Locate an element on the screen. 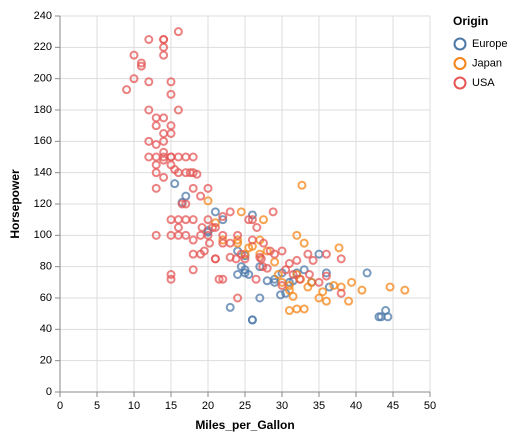 This screenshot has width=516, height=438. x-tick-label: 0 is located at coordinates (60, 406).